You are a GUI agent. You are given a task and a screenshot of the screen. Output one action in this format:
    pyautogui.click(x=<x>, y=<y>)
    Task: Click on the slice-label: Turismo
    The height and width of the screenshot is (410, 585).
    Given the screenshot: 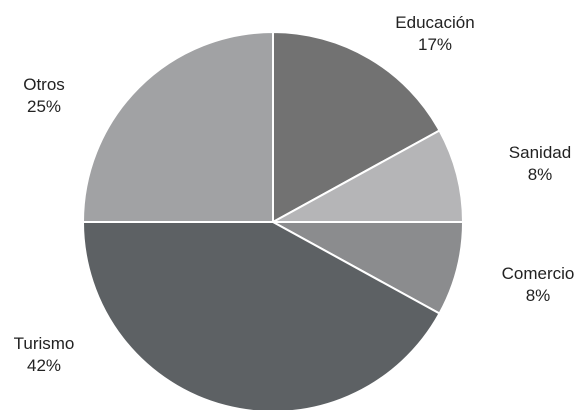 What is the action you would take?
    pyautogui.click(x=44, y=343)
    